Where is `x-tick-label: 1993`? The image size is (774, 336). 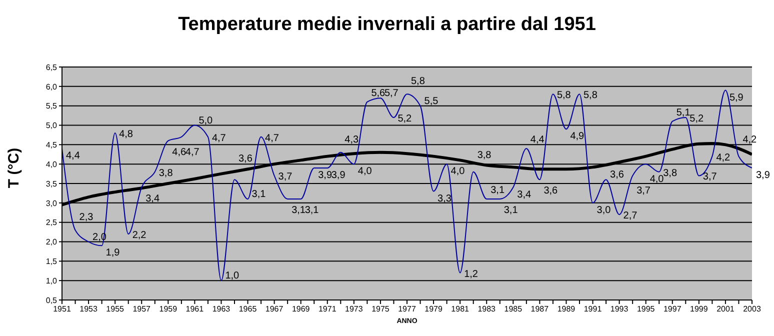 x-tick-label: 1993 is located at coordinates (619, 309).